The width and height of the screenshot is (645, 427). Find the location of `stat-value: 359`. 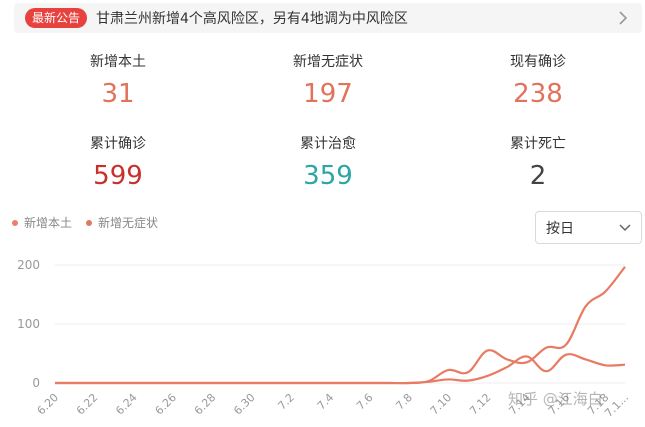

stat-value: 359 is located at coordinates (328, 176).